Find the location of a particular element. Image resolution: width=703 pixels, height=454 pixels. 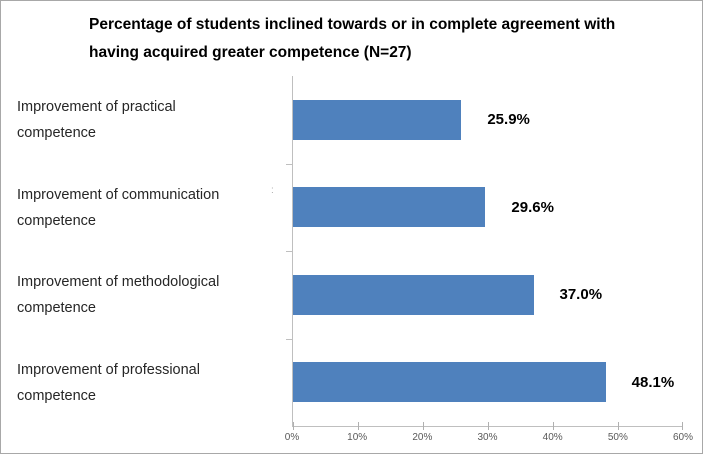

x-axis-tick-label: 30% is located at coordinates (487, 437).